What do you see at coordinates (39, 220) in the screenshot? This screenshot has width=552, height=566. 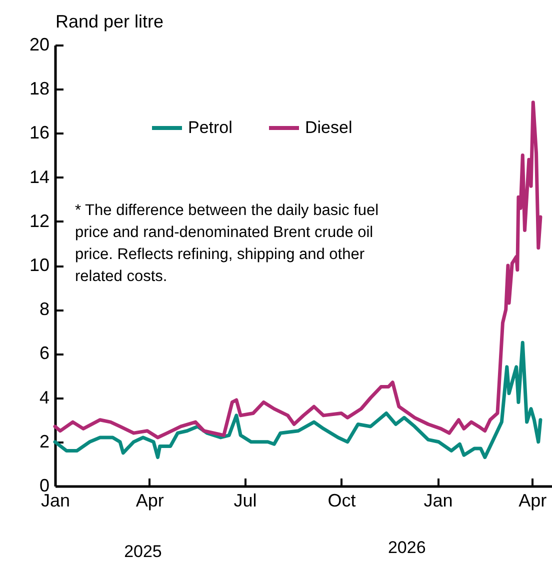 I see `y-tick-label: 12` at bounding box center [39, 220].